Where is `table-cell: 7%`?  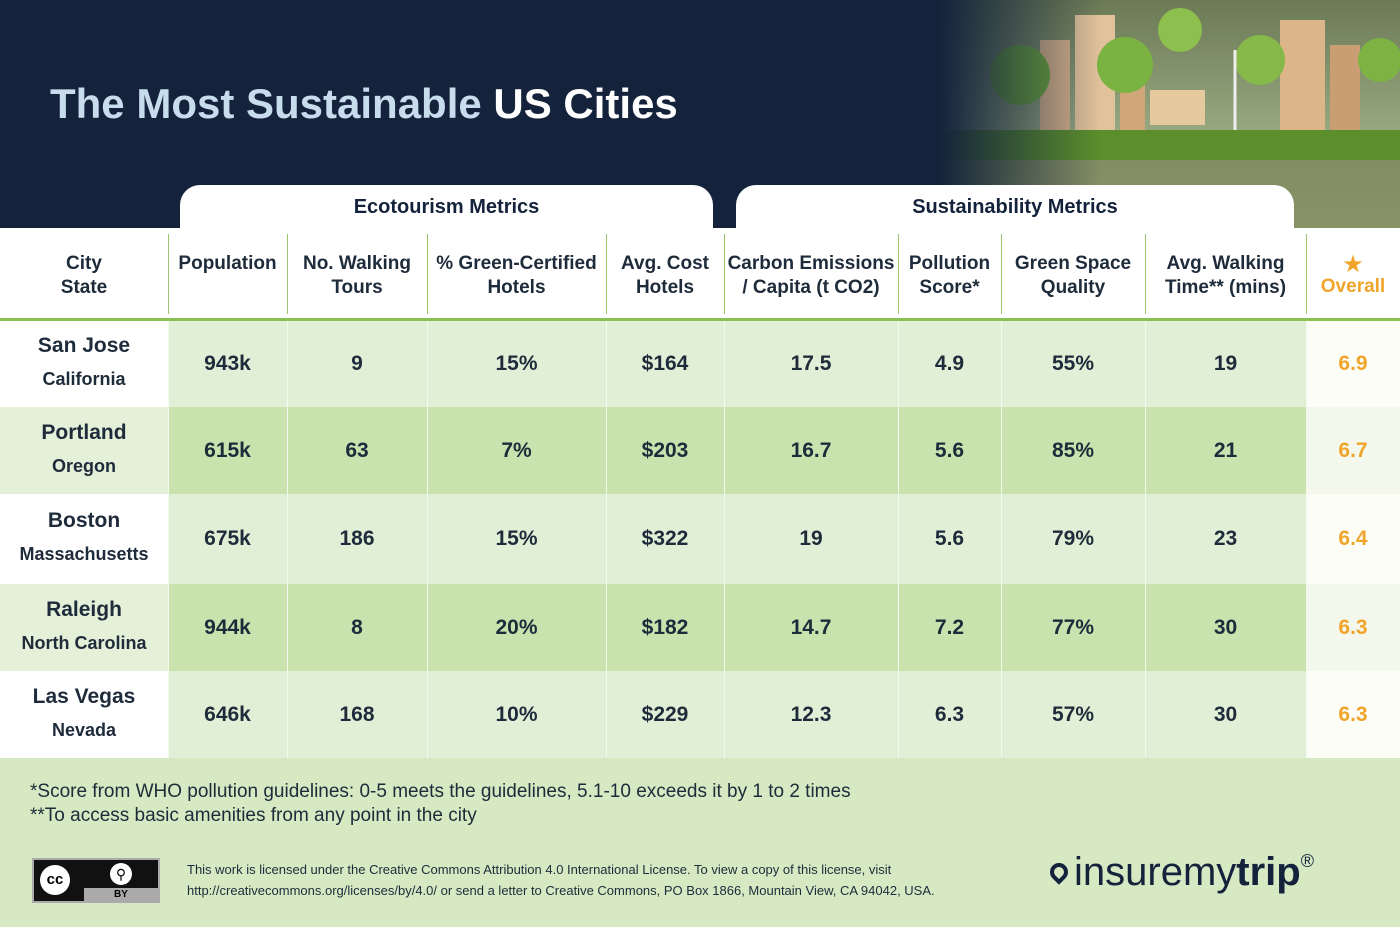 table-cell: 7% is located at coordinates (516, 450).